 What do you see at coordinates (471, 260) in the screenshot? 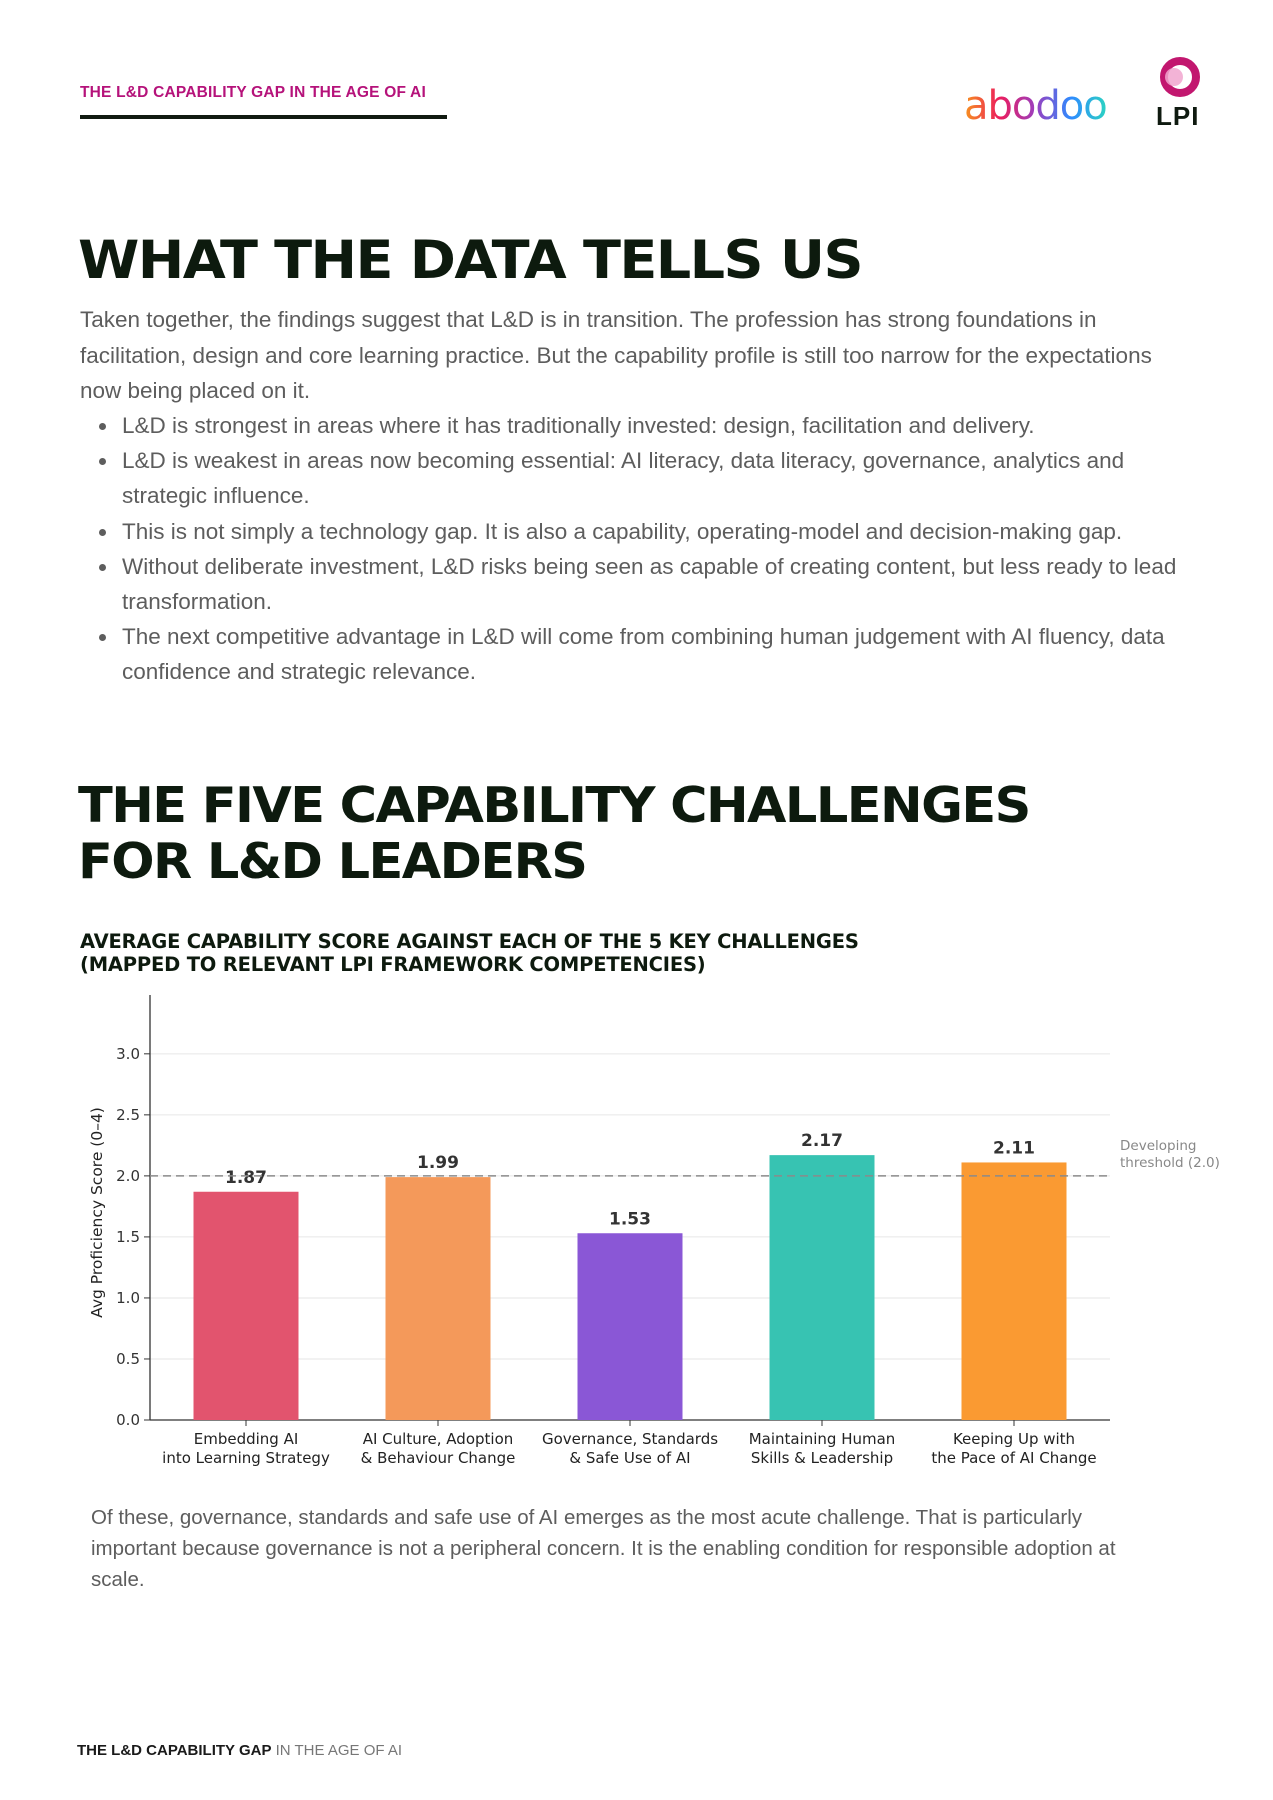
I see `section-title-data-tells-us: WHAT THE DATA TELLS US` at bounding box center [471, 260].